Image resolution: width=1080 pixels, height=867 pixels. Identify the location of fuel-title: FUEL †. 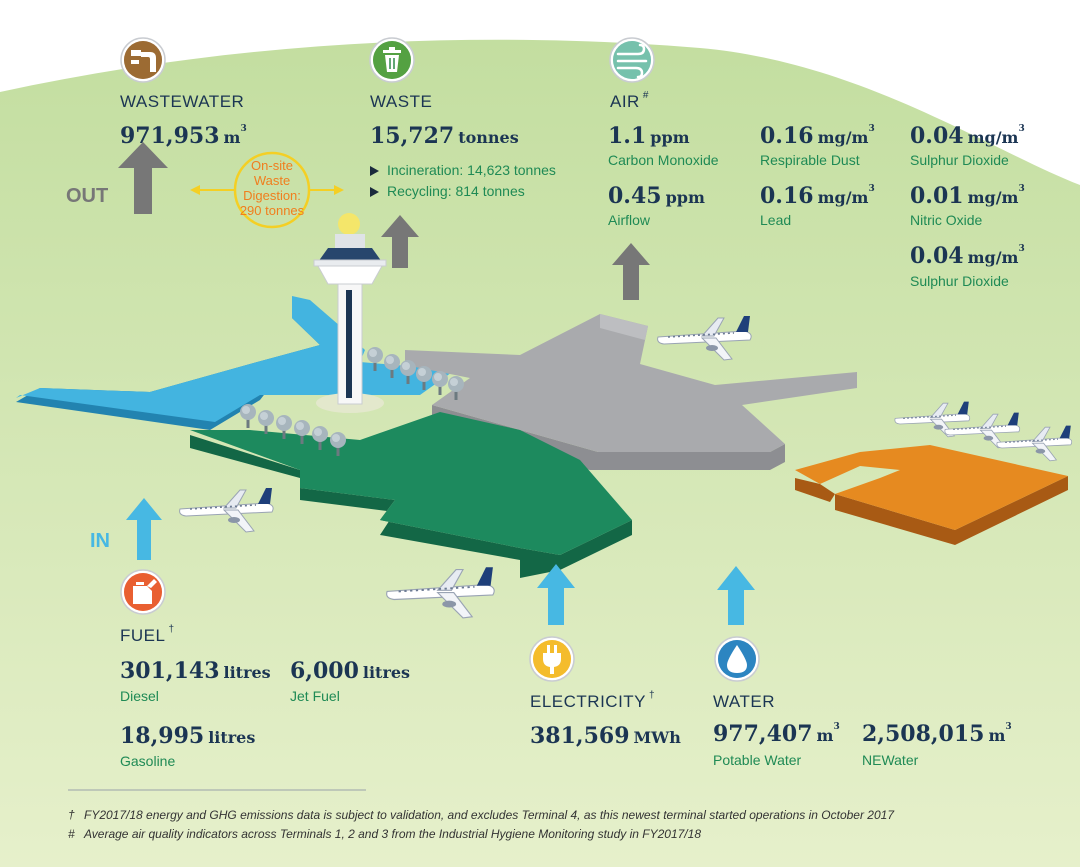
(147, 635).